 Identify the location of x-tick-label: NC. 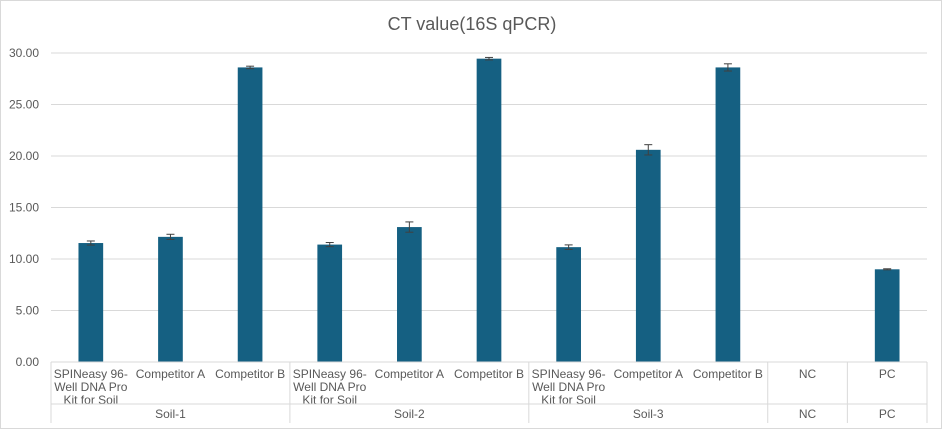
(808, 374).